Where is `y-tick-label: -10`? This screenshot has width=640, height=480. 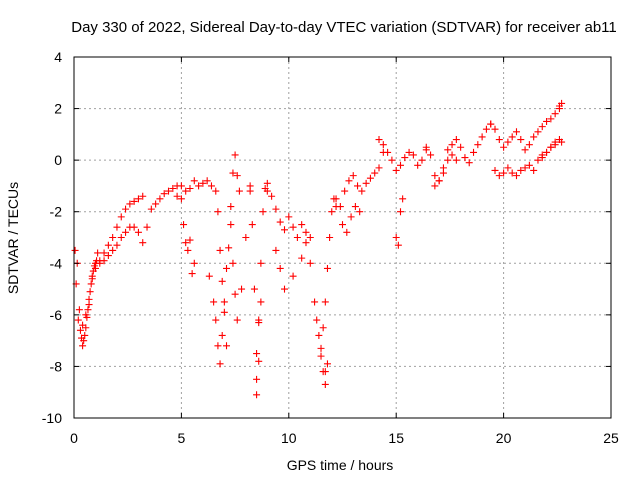
y-tick-label: -10 is located at coordinates (52, 418).